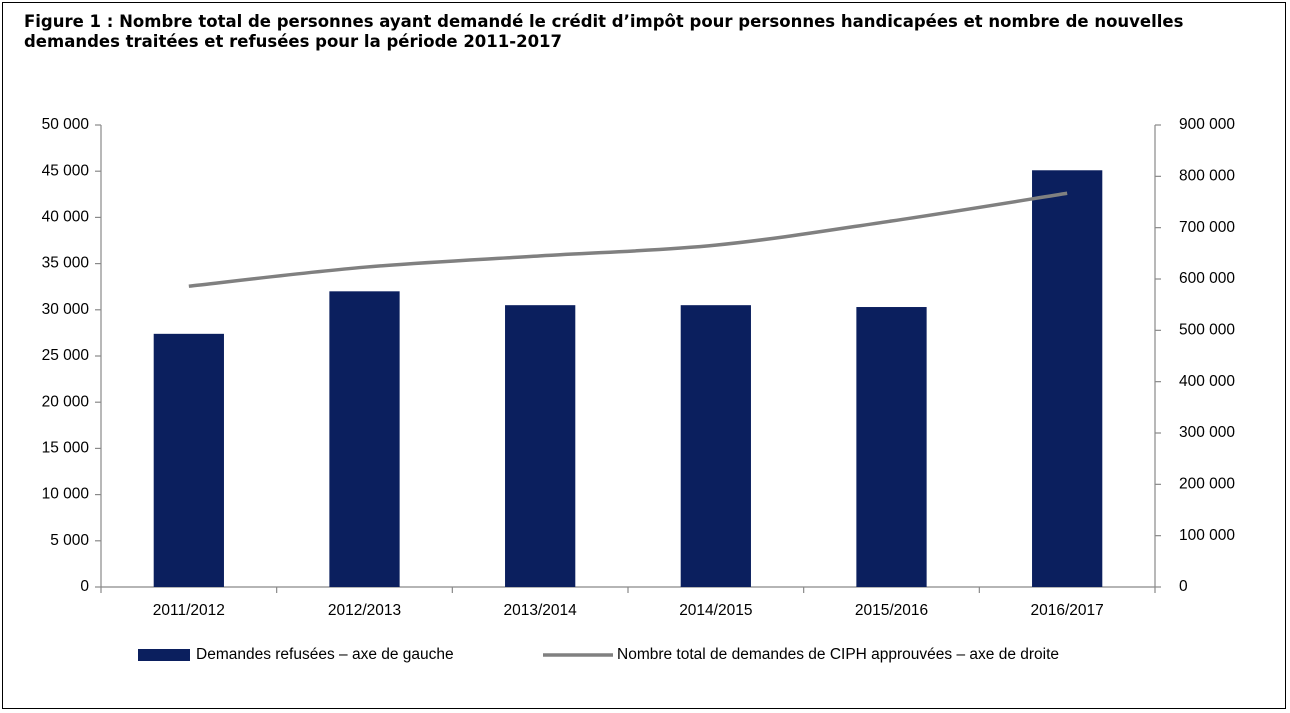  Describe the element at coordinates (1207, 124) in the screenshot. I see `y2-tick-label: 900 000` at that location.